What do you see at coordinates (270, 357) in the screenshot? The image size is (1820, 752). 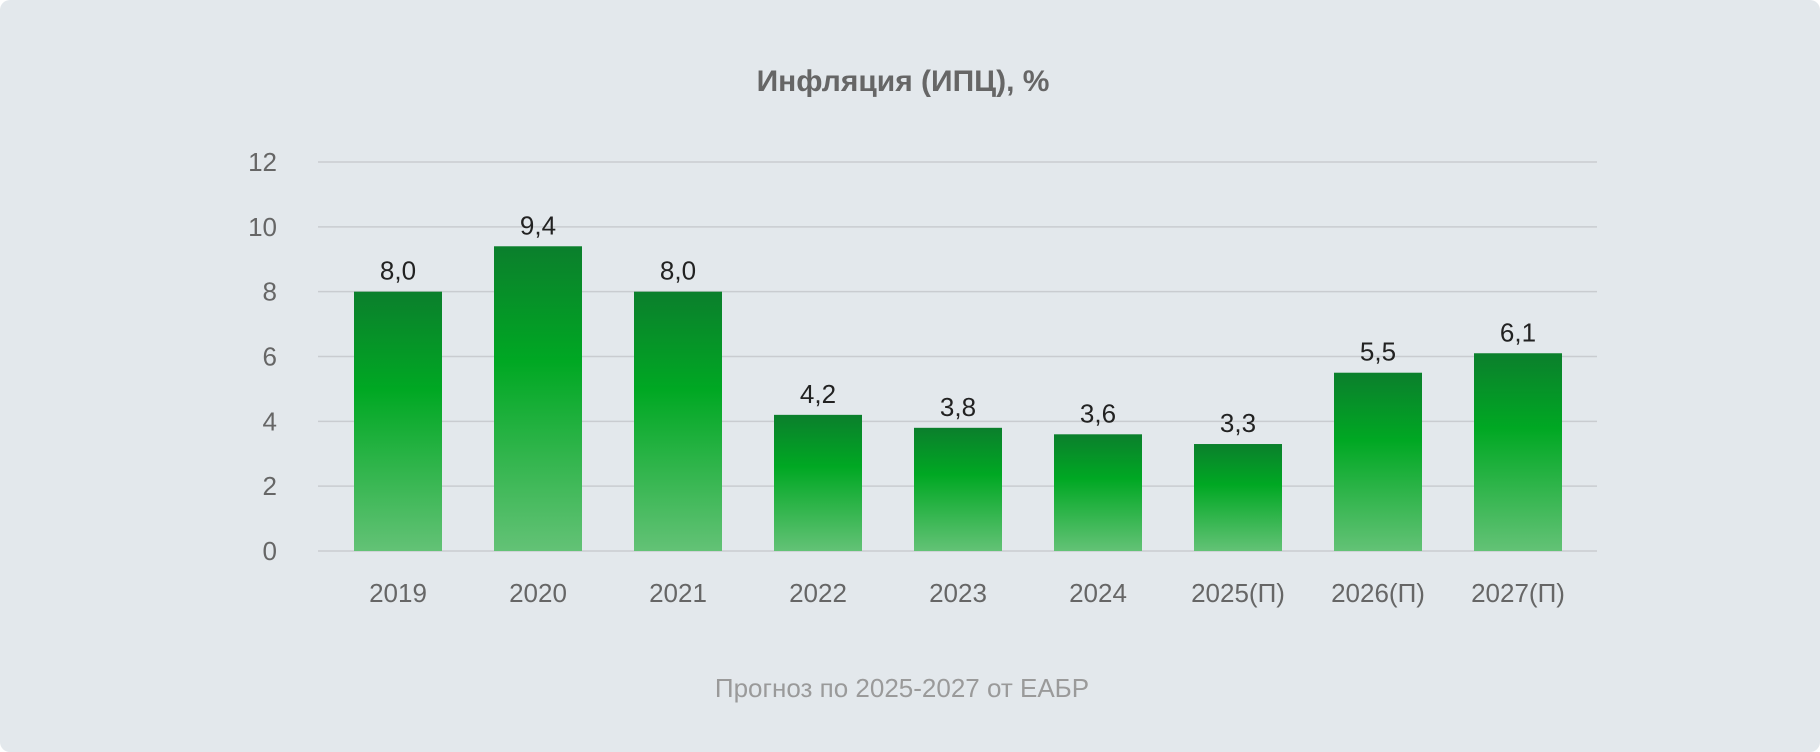 I see `y-tick-label: 6` at bounding box center [270, 357].